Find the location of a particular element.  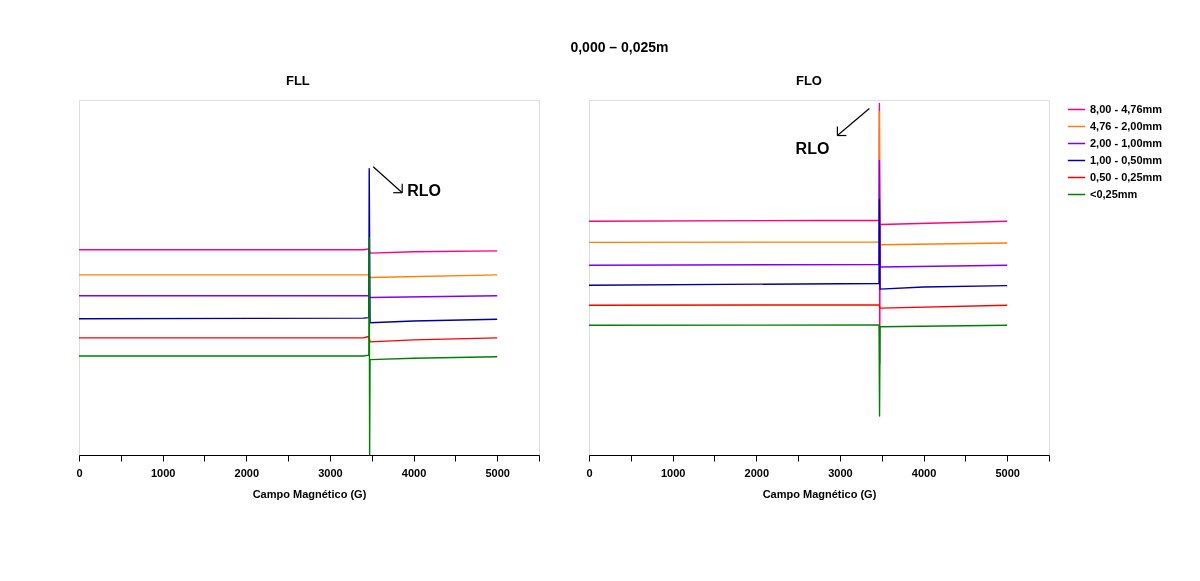

legend-label: 4,76 - 2,00mm is located at coordinates (1126, 125).